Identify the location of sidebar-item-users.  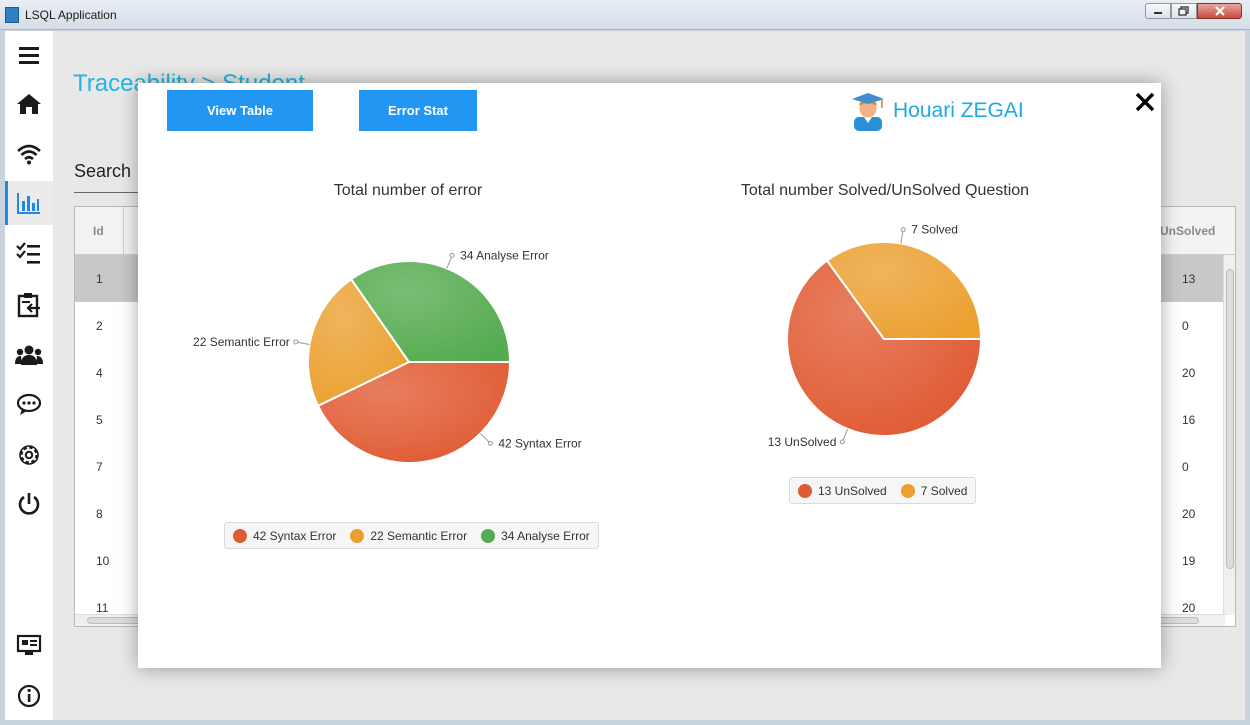
(29, 355).